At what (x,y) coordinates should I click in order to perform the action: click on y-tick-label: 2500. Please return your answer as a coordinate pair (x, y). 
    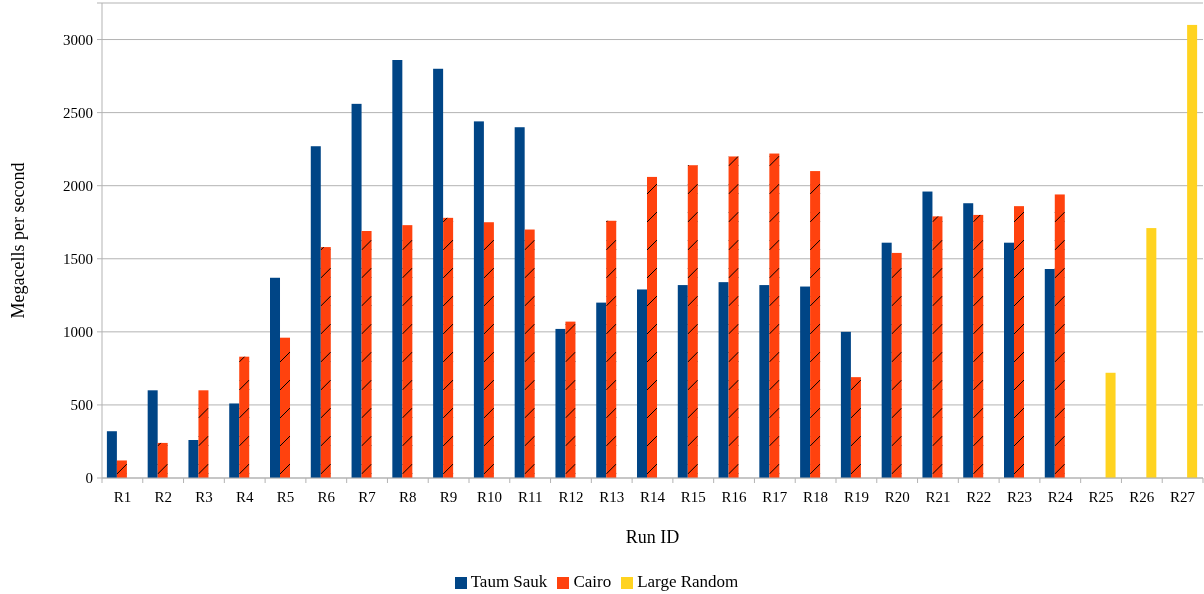
    Looking at the image, I should click on (78, 112).